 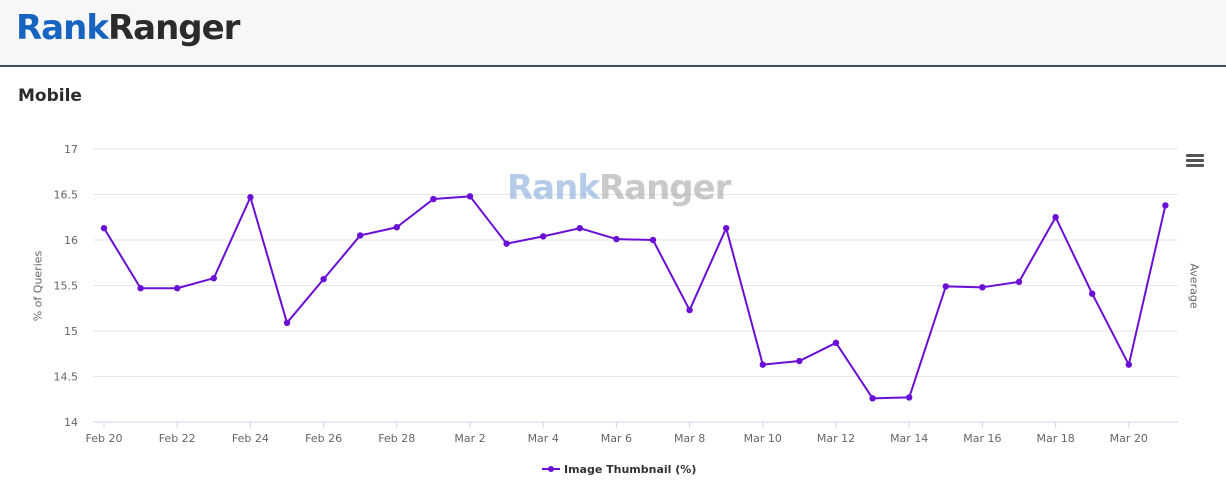 I want to click on x-tick-label: Mar 2, so click(x=469, y=438).